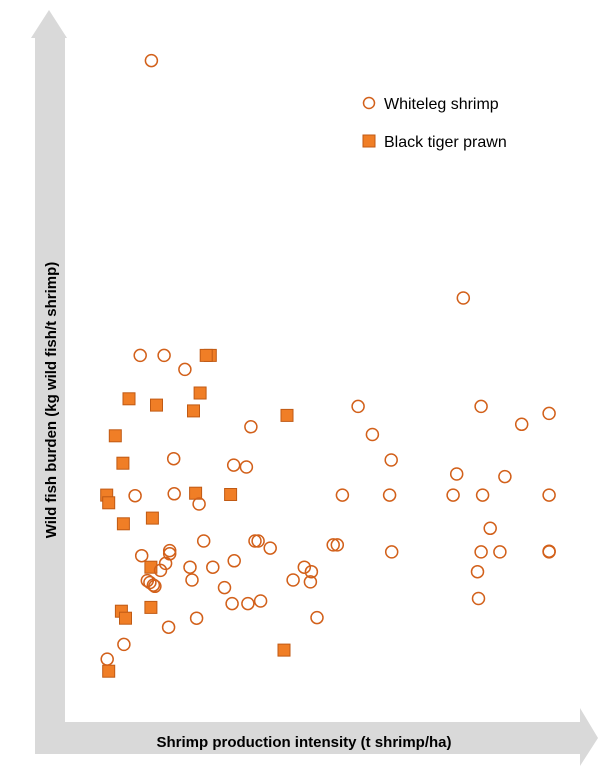 The width and height of the screenshot is (602, 766). I want to click on legend-label-whiteleg: Whiteleg shrimp, so click(441, 104).